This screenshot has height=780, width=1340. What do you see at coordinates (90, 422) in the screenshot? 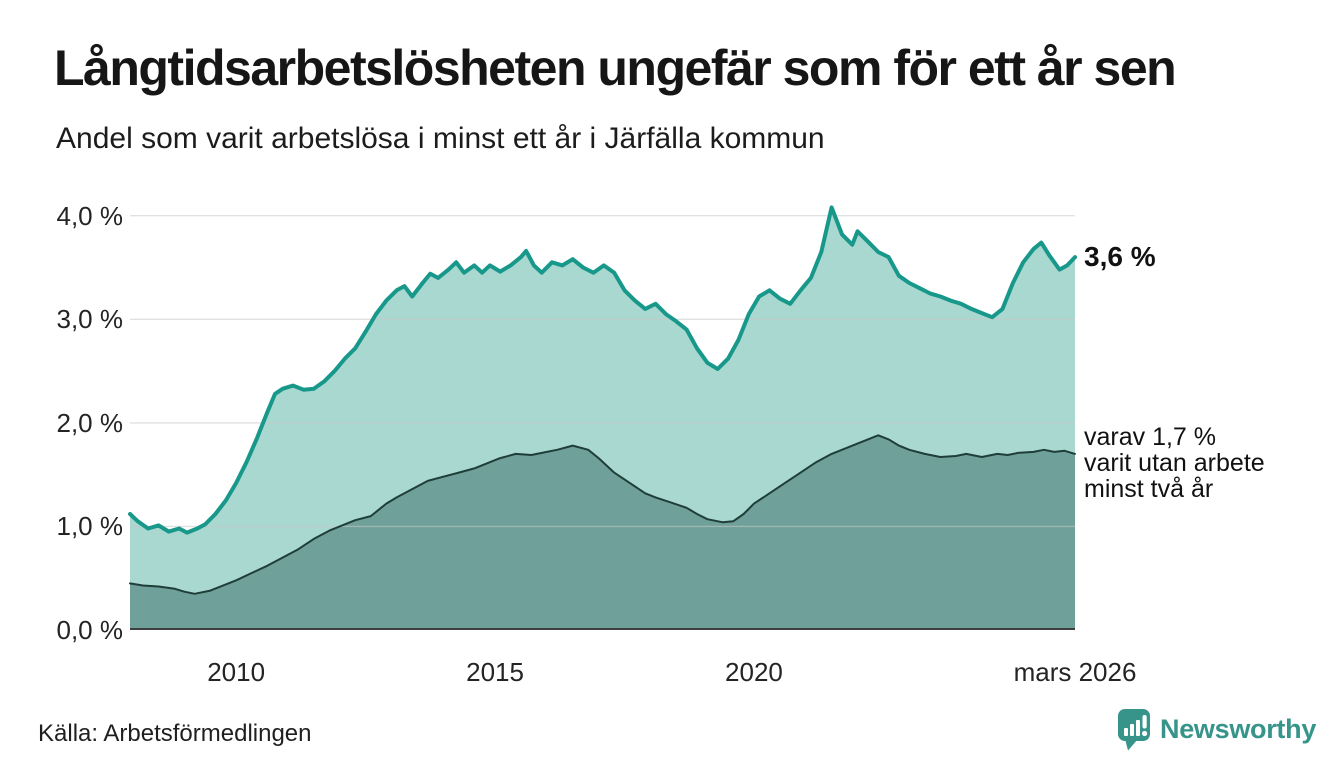
I see `y-axis-label: 2,0 %` at bounding box center [90, 422].